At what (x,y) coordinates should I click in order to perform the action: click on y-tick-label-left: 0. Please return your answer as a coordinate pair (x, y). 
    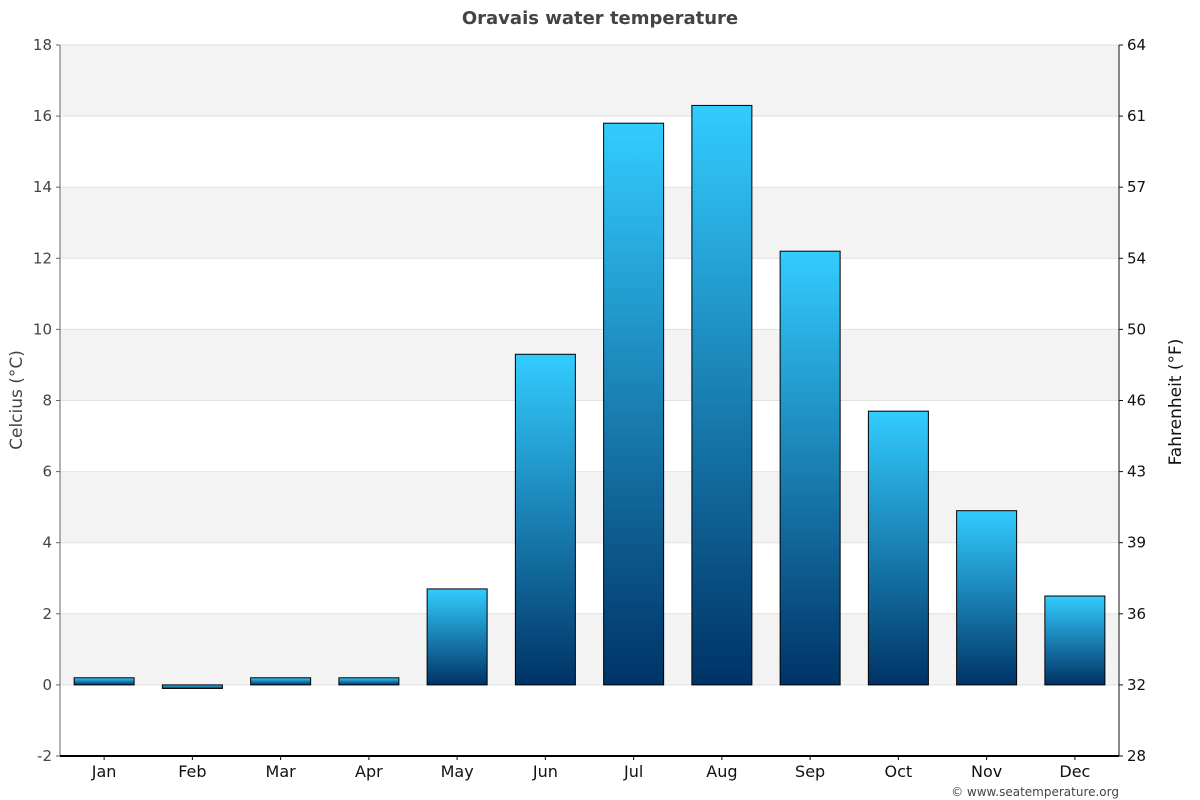
    Looking at the image, I should click on (47, 685).